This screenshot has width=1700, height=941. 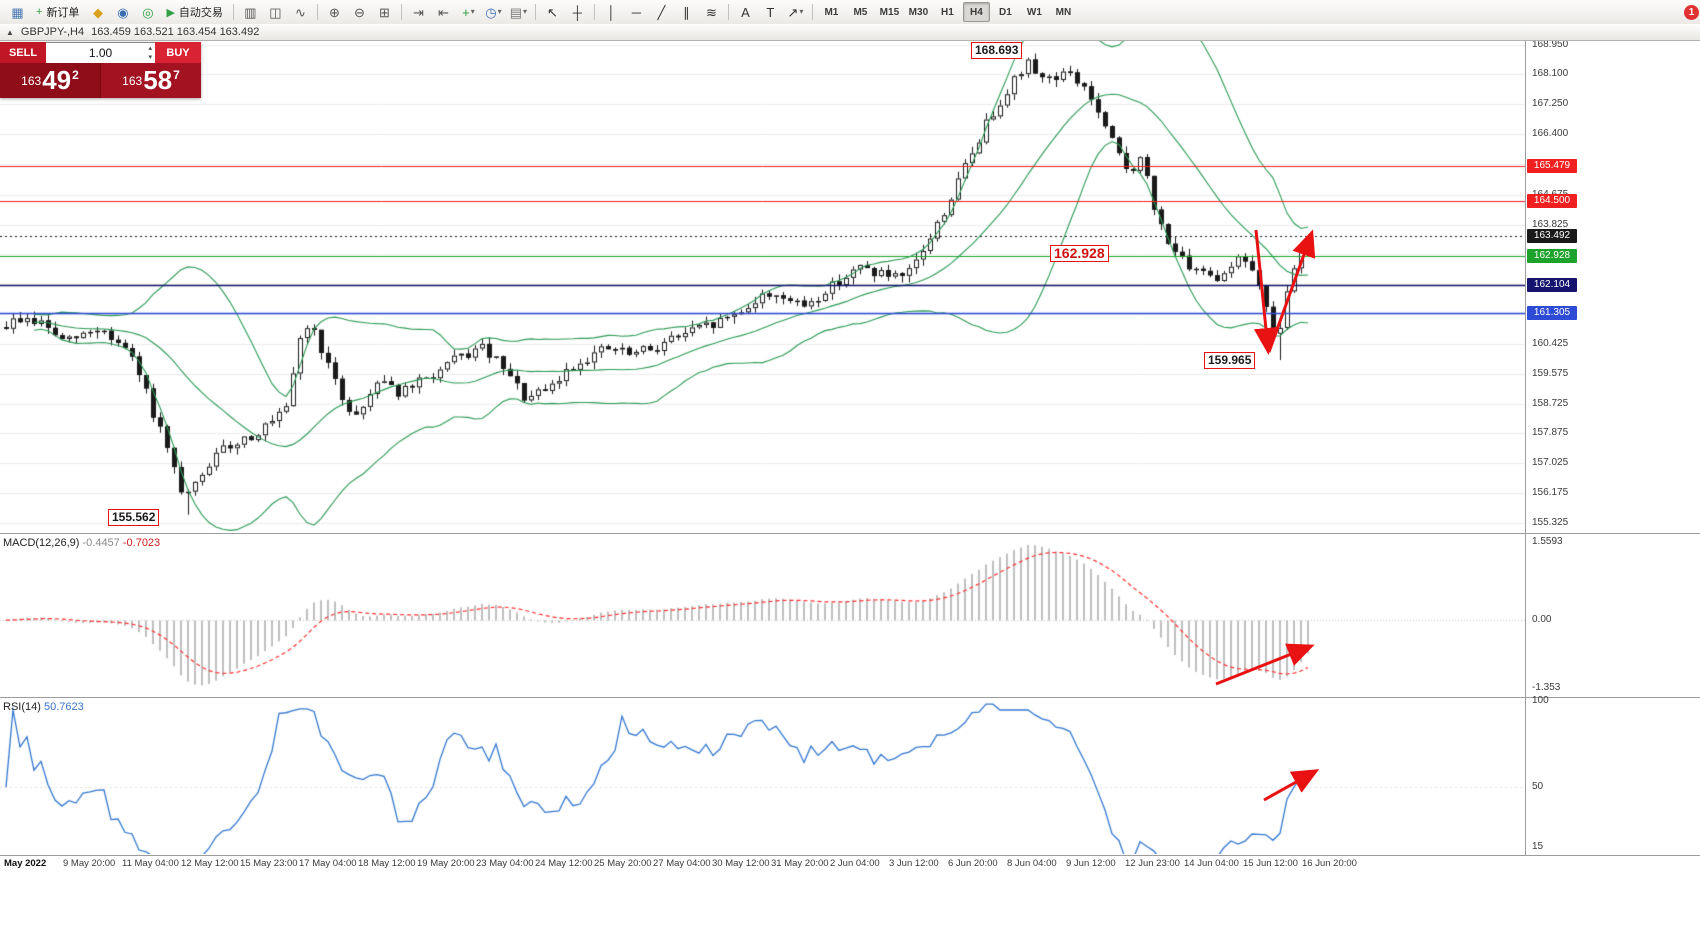 What do you see at coordinates (25, 863) in the screenshot?
I see `time-axis-label: May 2022` at bounding box center [25, 863].